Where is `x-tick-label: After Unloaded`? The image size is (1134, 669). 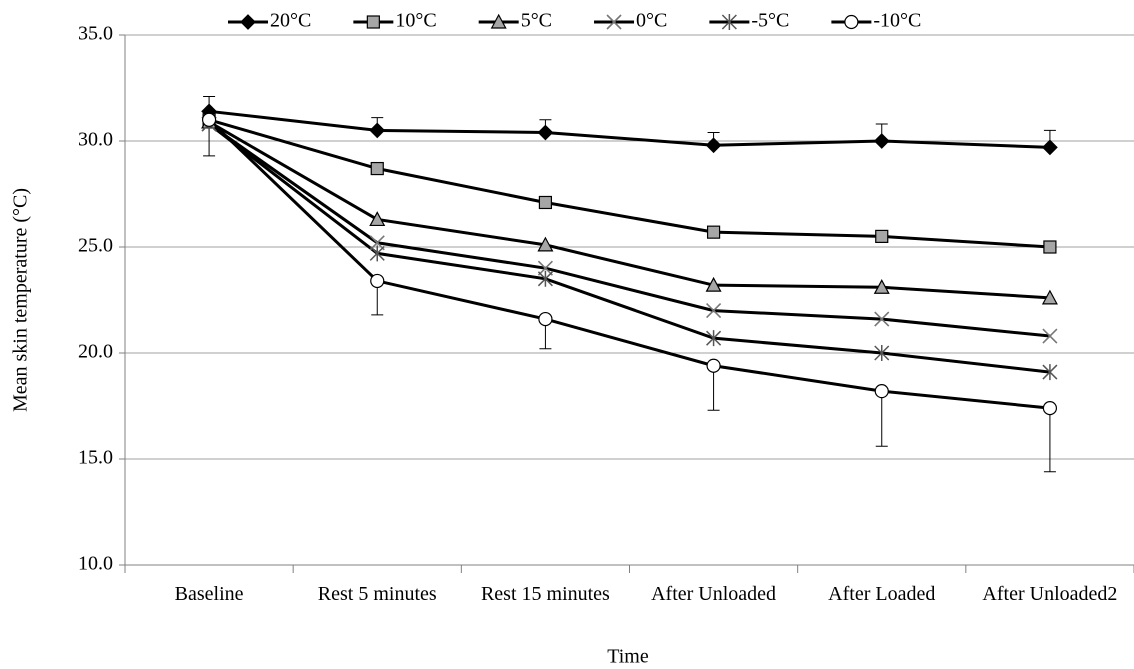 x-tick-label: After Unloaded is located at coordinates (714, 594).